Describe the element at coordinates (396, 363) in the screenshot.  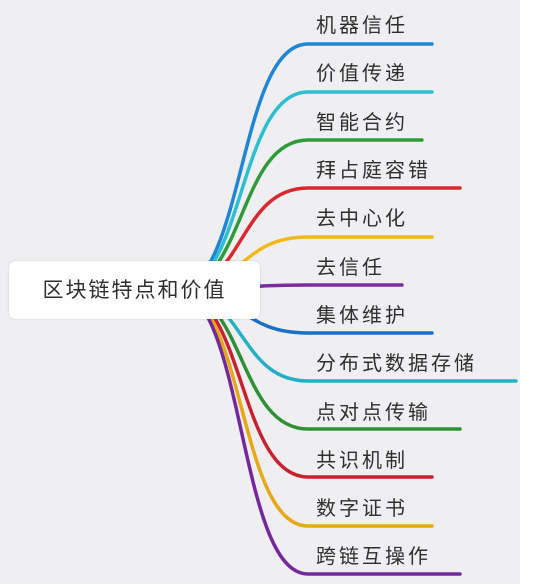
I see `branch-label-distributed-storage: 分布式数据存储` at that location.